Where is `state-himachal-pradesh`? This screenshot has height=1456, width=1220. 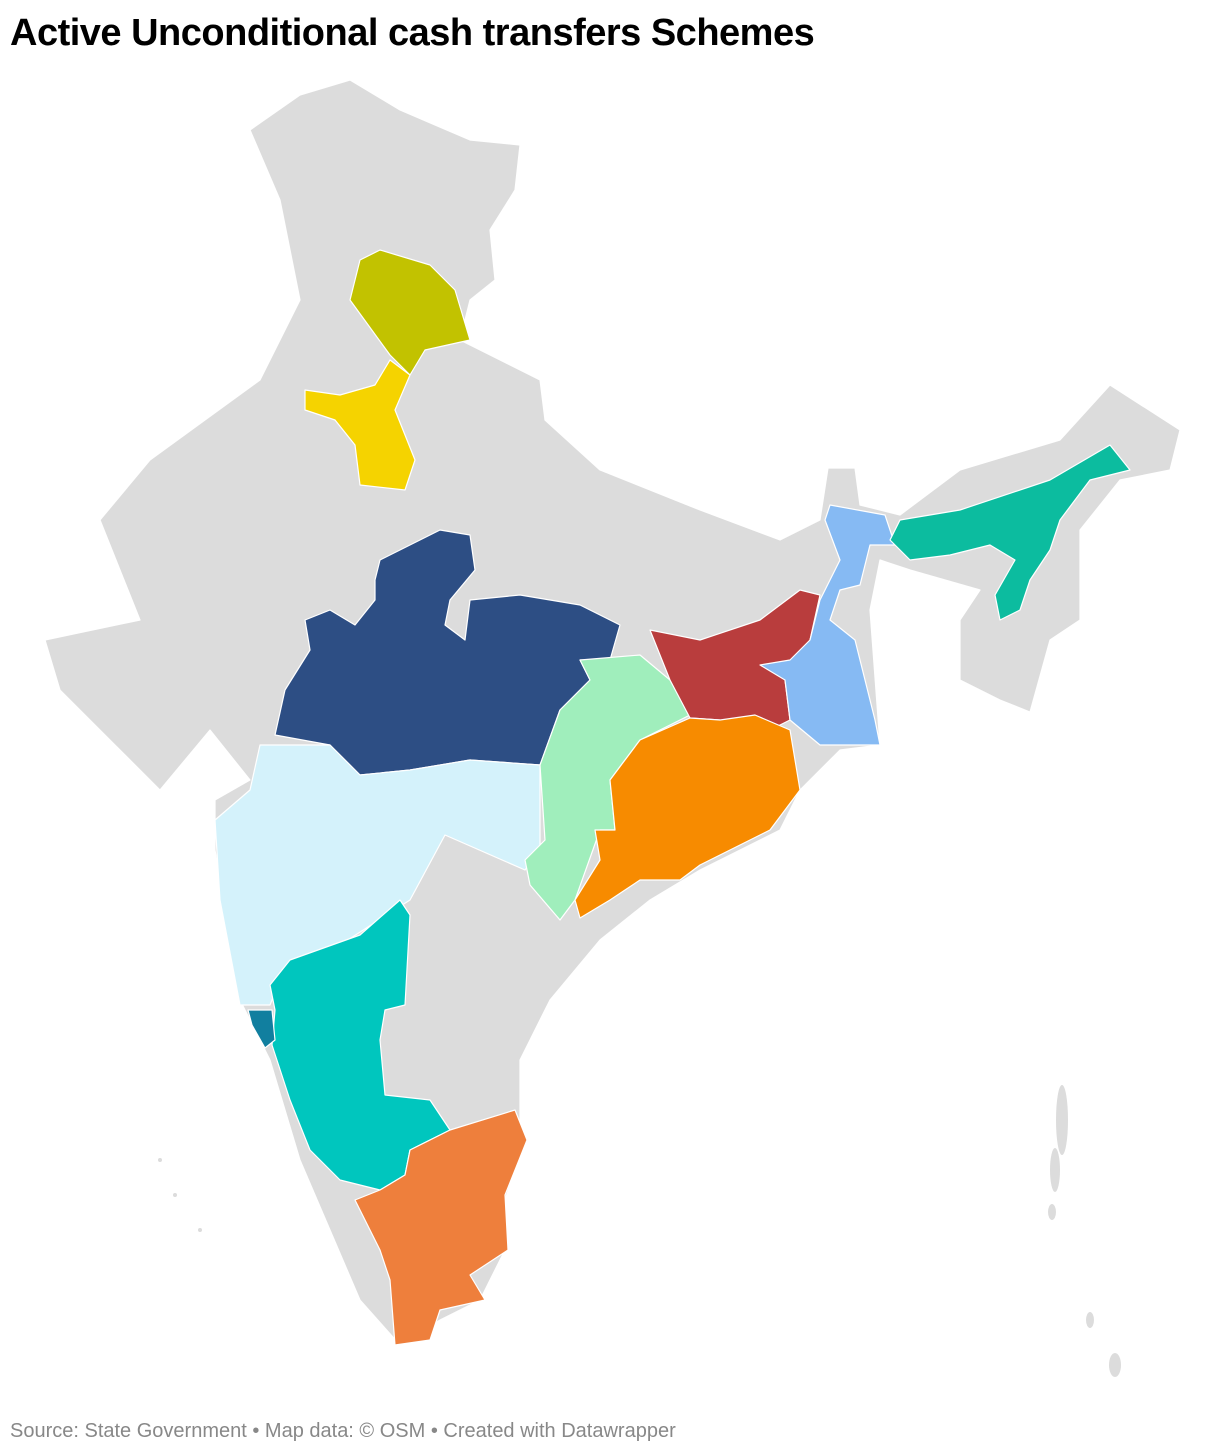 state-himachal-pradesh is located at coordinates (410, 312).